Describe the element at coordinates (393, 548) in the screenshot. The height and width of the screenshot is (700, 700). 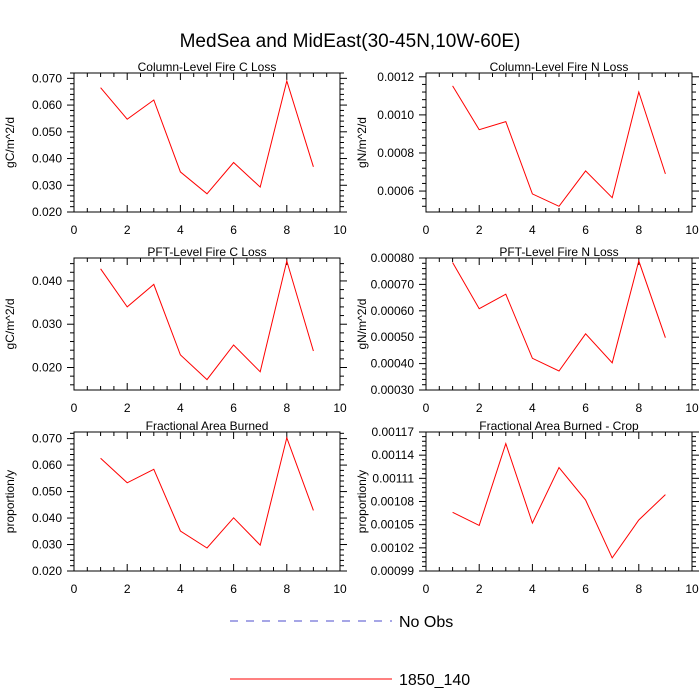
I see `y-tick-label: 0.00102` at that location.